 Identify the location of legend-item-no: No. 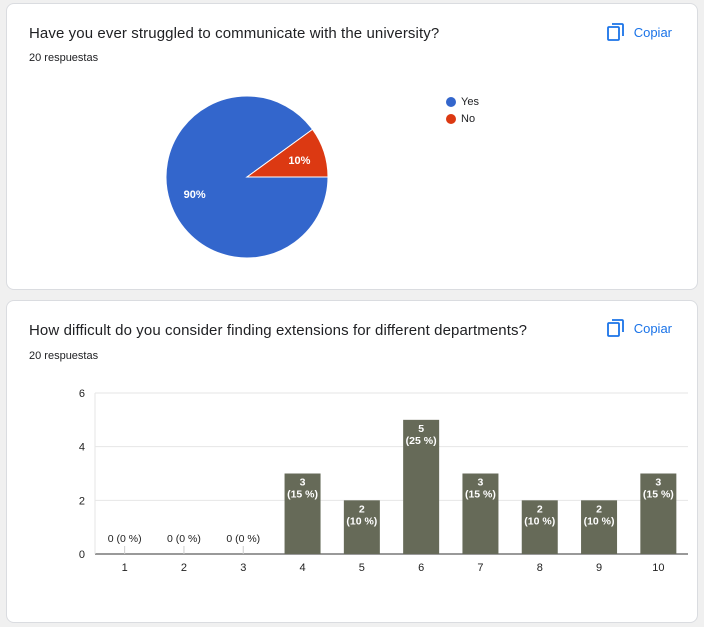
(460, 119).